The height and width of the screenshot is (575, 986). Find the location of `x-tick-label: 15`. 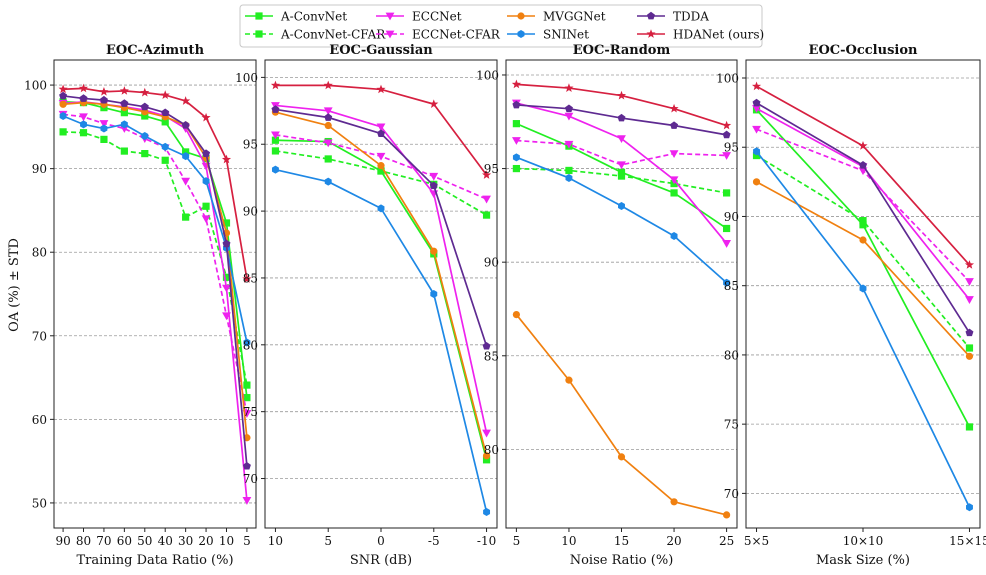

x-tick-label: 15 is located at coordinates (621, 541).